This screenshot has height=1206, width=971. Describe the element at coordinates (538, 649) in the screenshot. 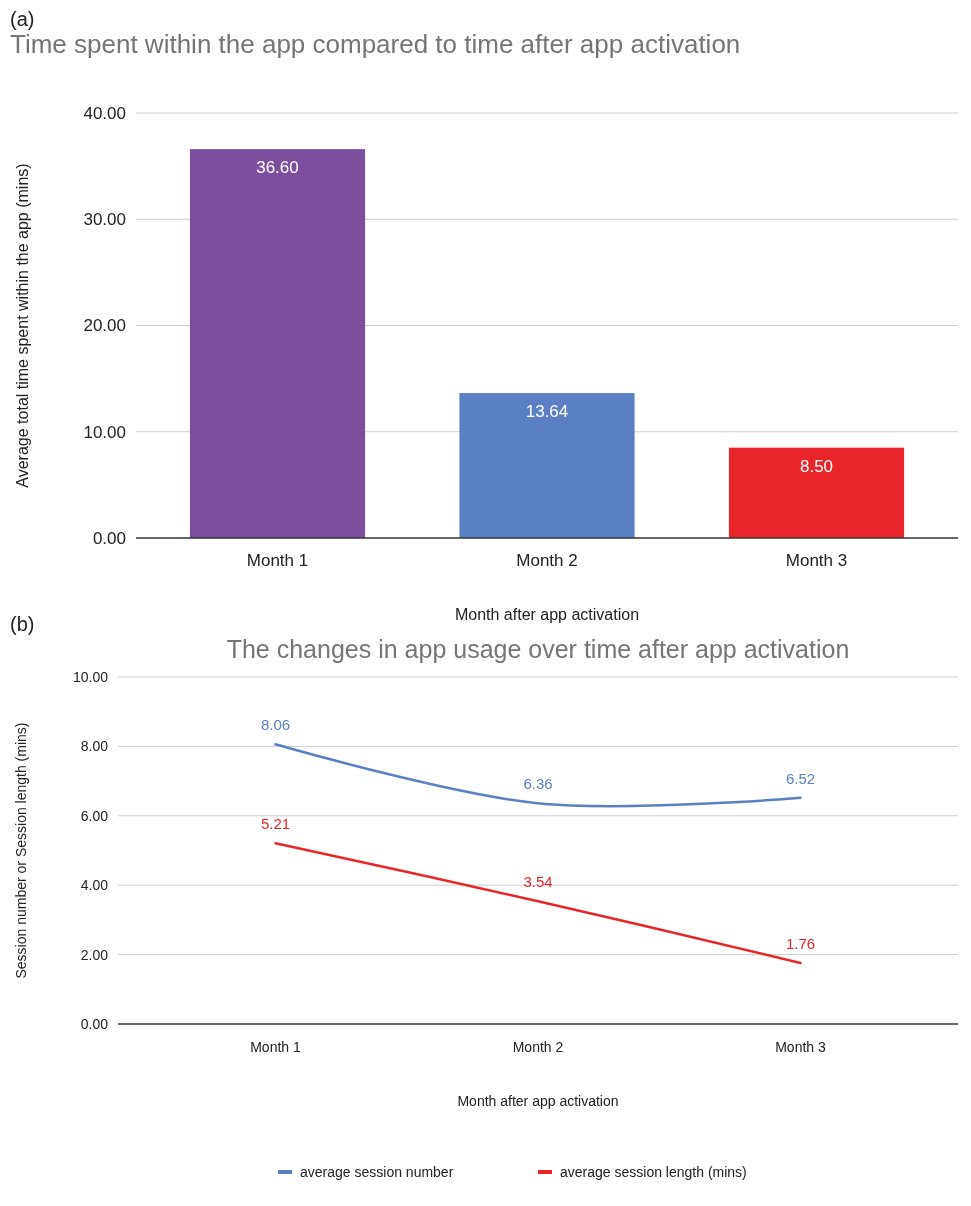

I see `chart-title: The changes in app usage over time after app activation` at that location.